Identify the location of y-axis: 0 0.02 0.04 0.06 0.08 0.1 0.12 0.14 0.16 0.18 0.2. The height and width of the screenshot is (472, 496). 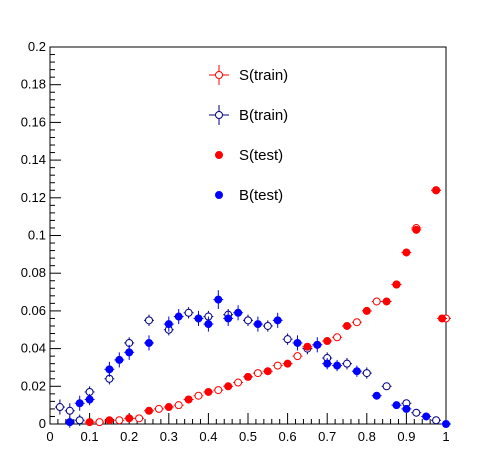
(41, 235).